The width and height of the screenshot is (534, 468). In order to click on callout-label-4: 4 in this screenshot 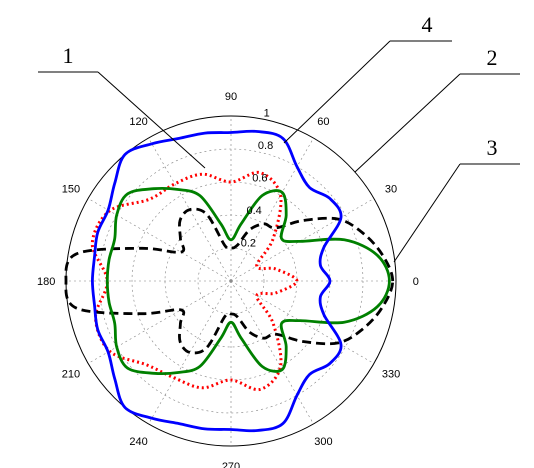, I will do `click(427, 24)`.